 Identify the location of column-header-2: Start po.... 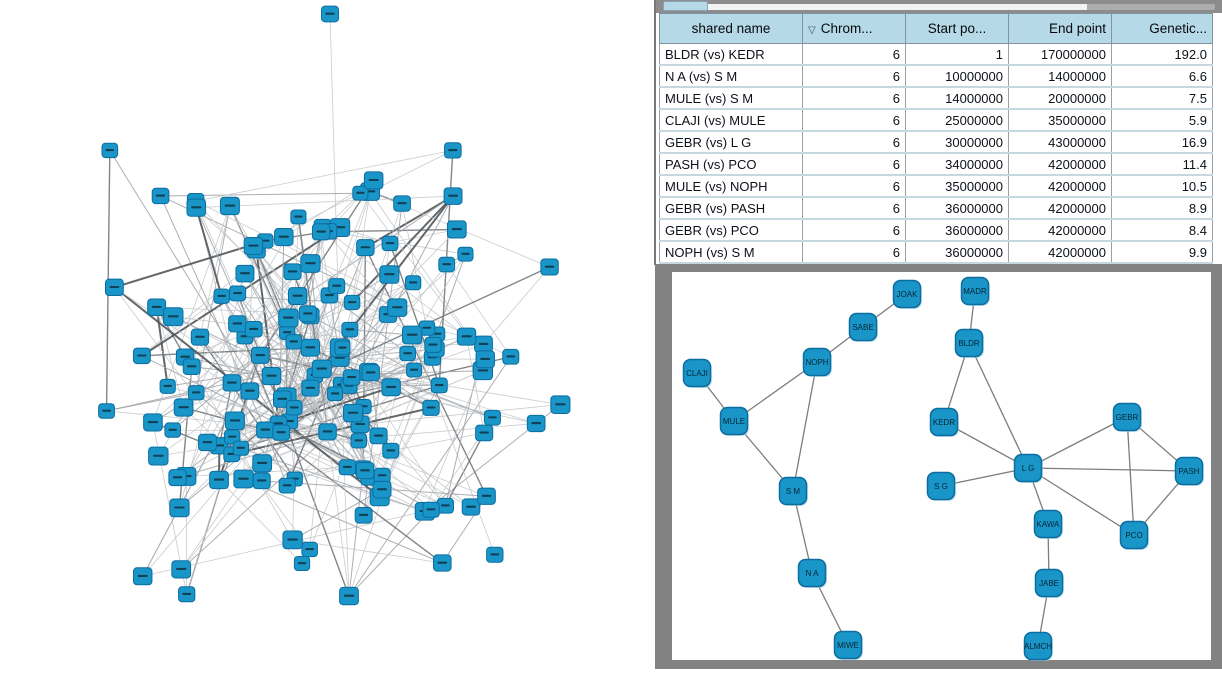
(957, 29).